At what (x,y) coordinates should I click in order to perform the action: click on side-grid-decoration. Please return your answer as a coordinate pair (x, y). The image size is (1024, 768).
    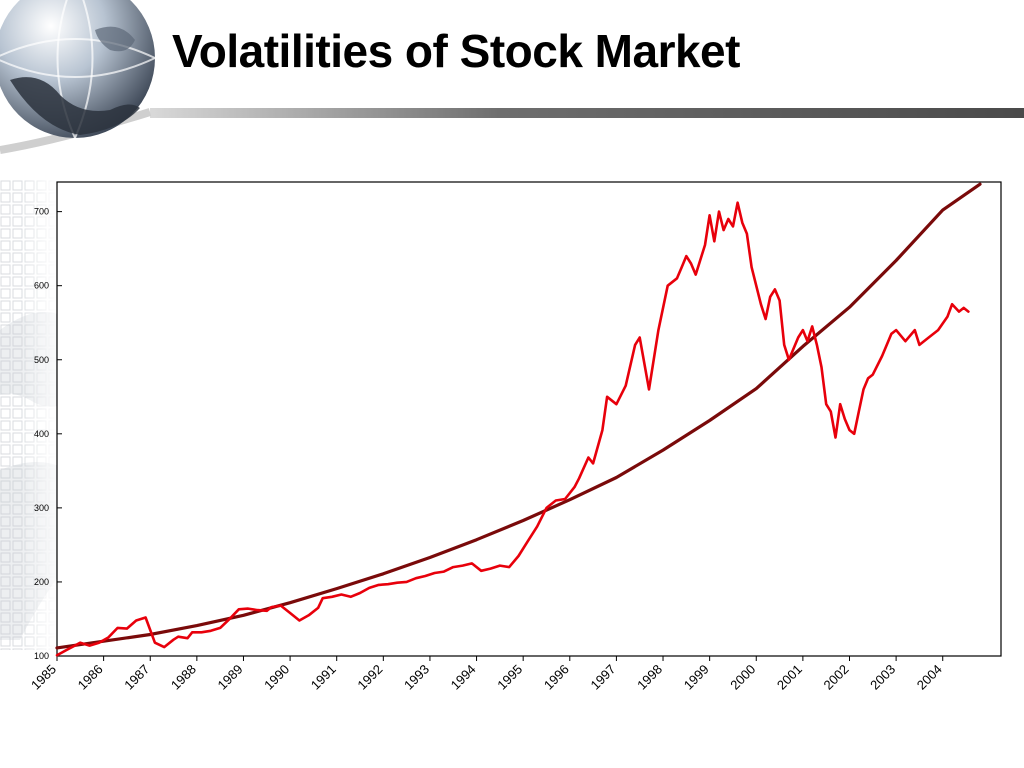
    Looking at the image, I should click on (28, 415).